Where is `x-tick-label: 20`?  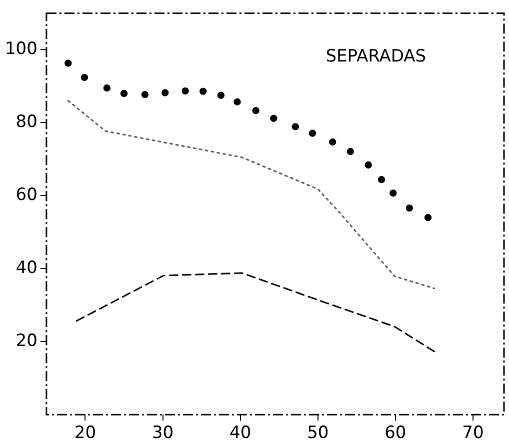
x-tick-label: 20 is located at coordinates (85, 433).